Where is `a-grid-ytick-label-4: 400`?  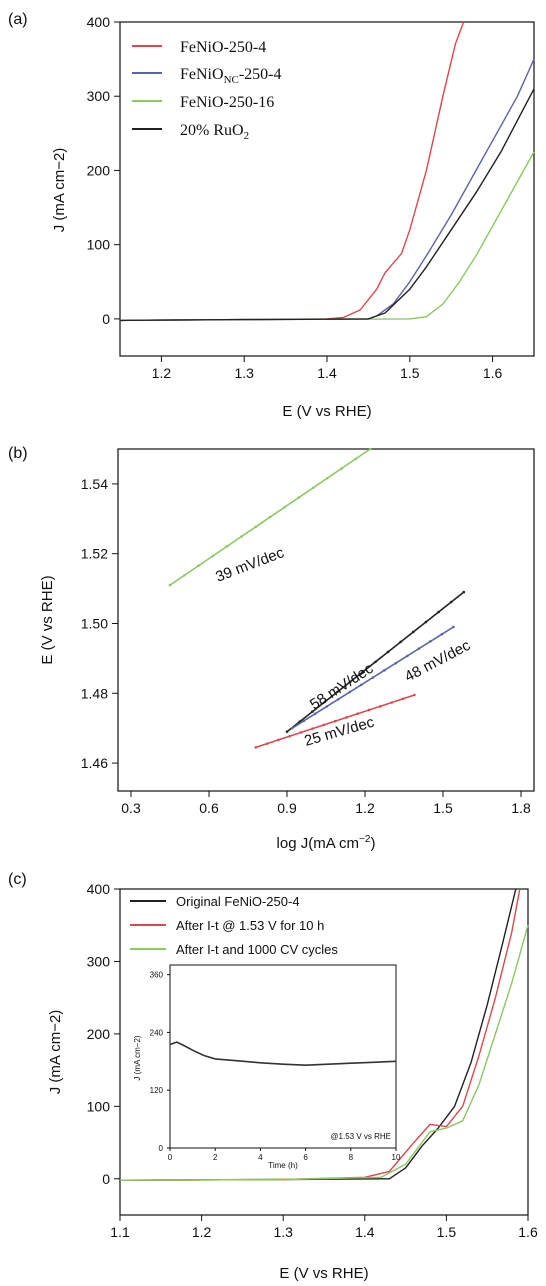 a-grid-ytick-label-4: 400 is located at coordinates (99, 22).